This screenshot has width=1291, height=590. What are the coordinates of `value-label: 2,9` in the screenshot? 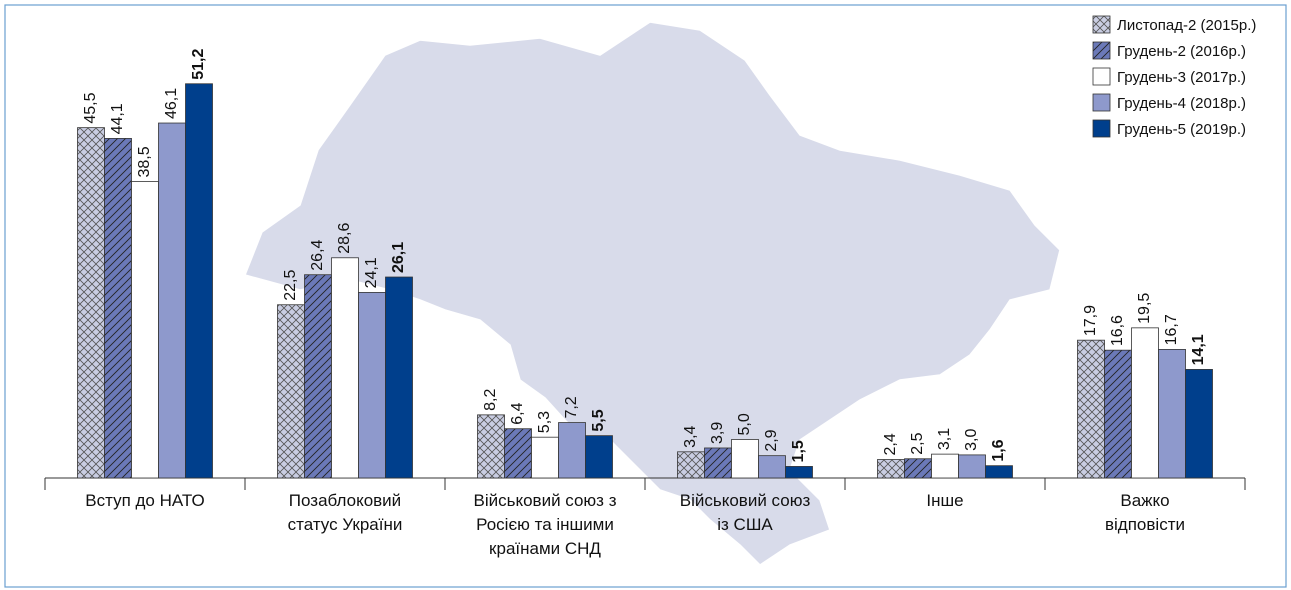 It's located at (771, 440).